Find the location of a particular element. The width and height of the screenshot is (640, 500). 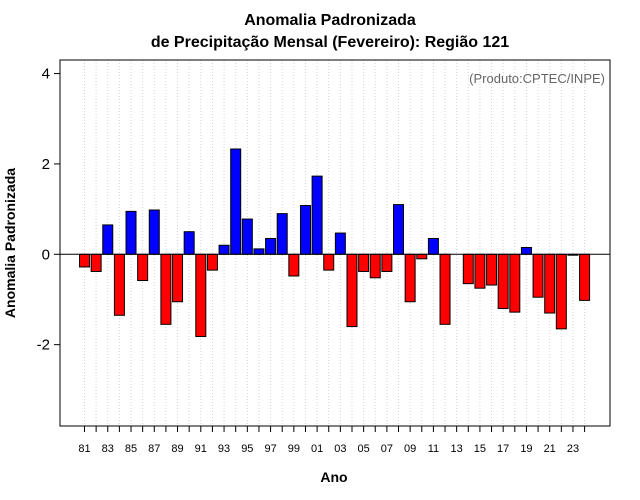

x-tick-label: 11 is located at coordinates (433, 449).